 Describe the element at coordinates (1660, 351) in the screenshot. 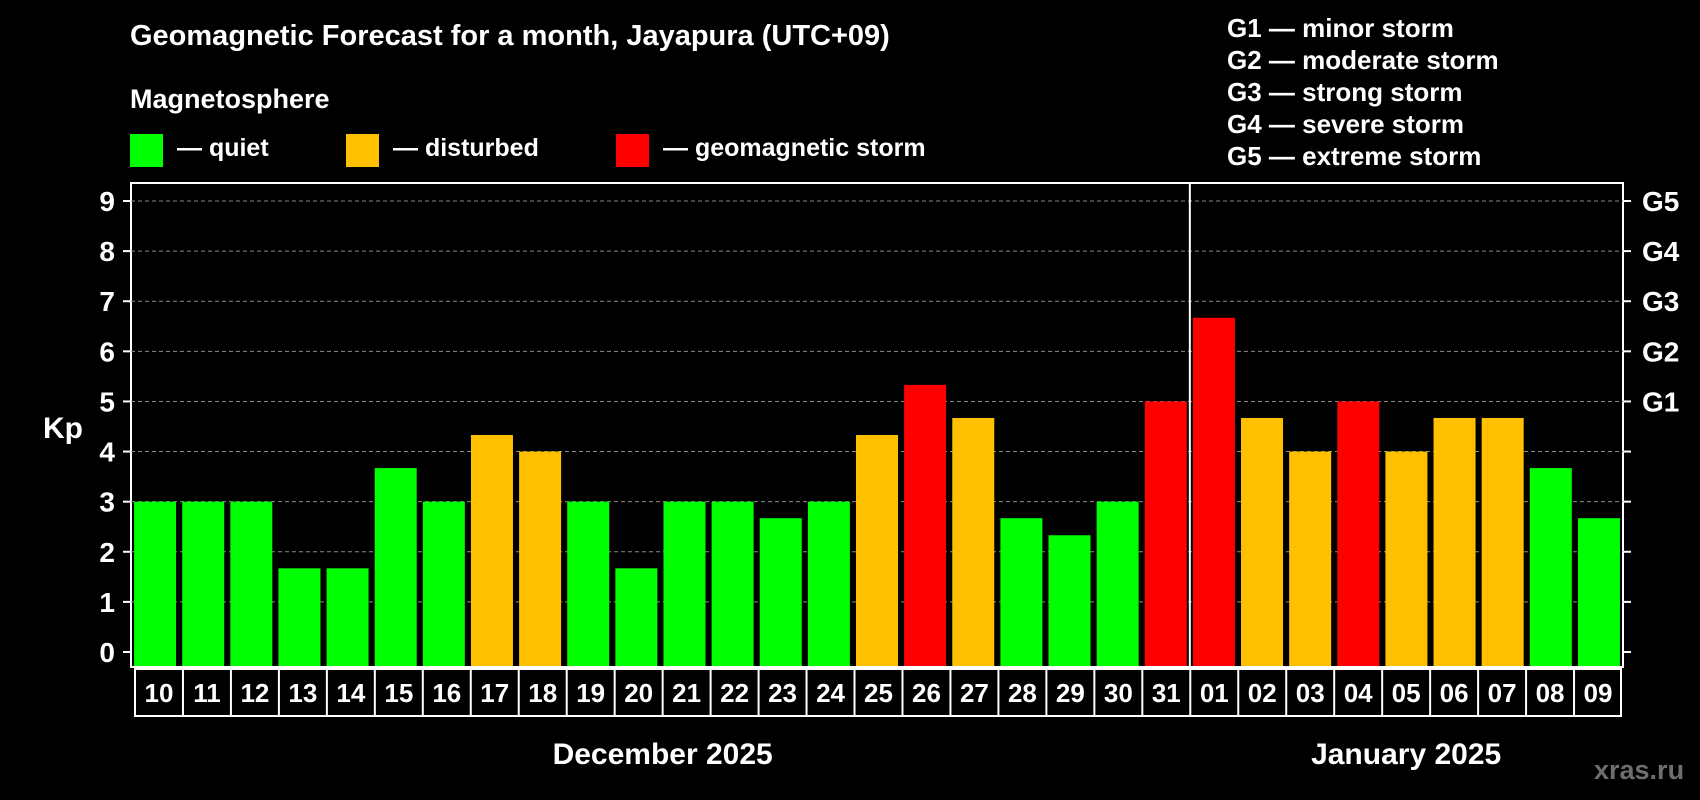

I see `g-axis-label: G2` at that location.